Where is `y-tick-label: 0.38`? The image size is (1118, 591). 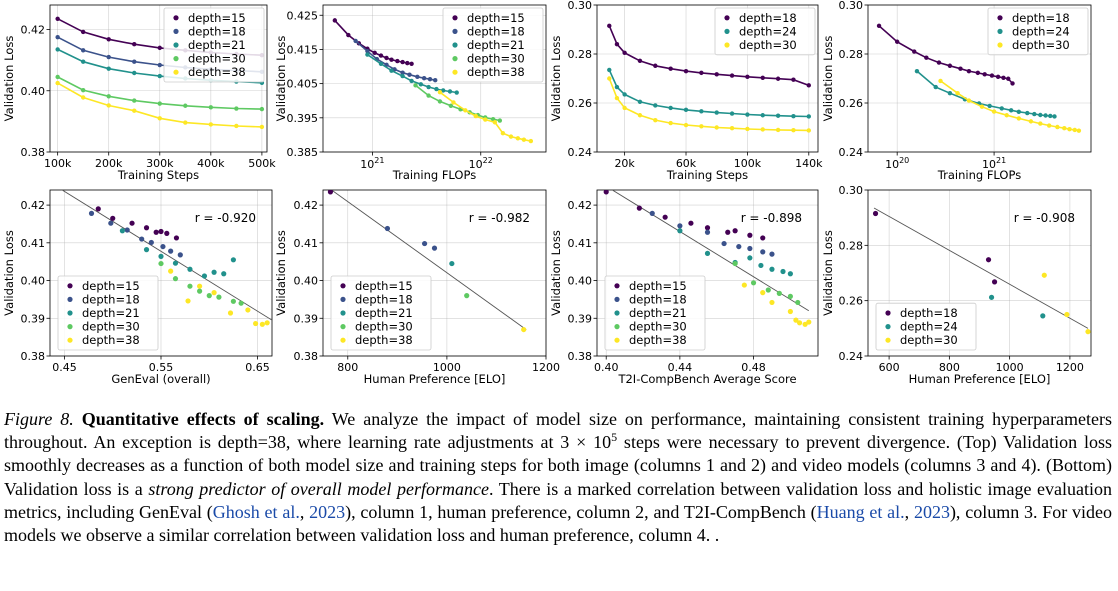
y-tick-label: 0.38 is located at coordinates (580, 356).